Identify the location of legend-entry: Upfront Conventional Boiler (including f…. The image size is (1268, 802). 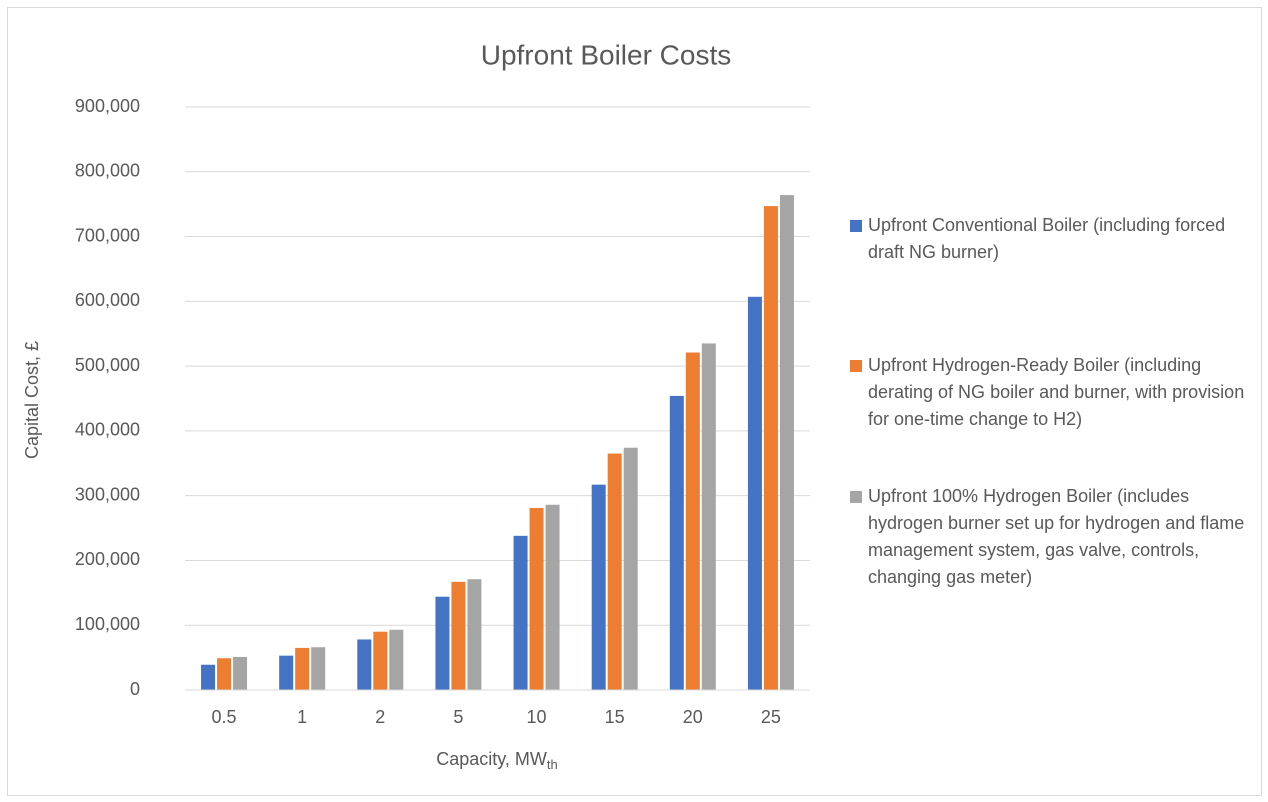
(1052, 239).